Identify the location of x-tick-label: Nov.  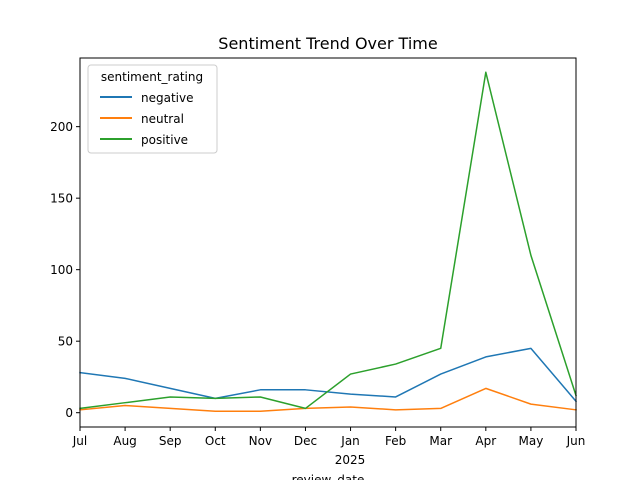
(260, 441).